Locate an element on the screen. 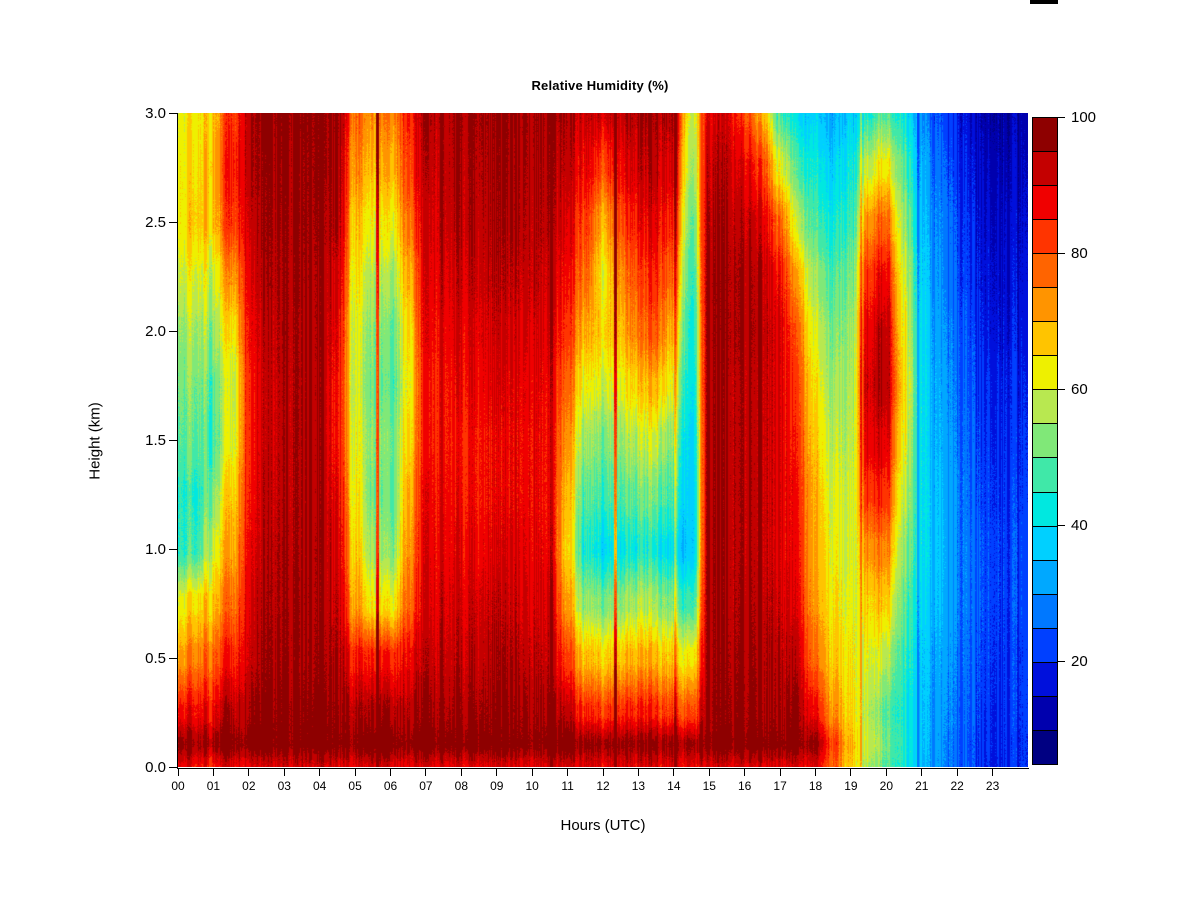  y-tick-label: 2.5 is located at coordinates (155, 222).